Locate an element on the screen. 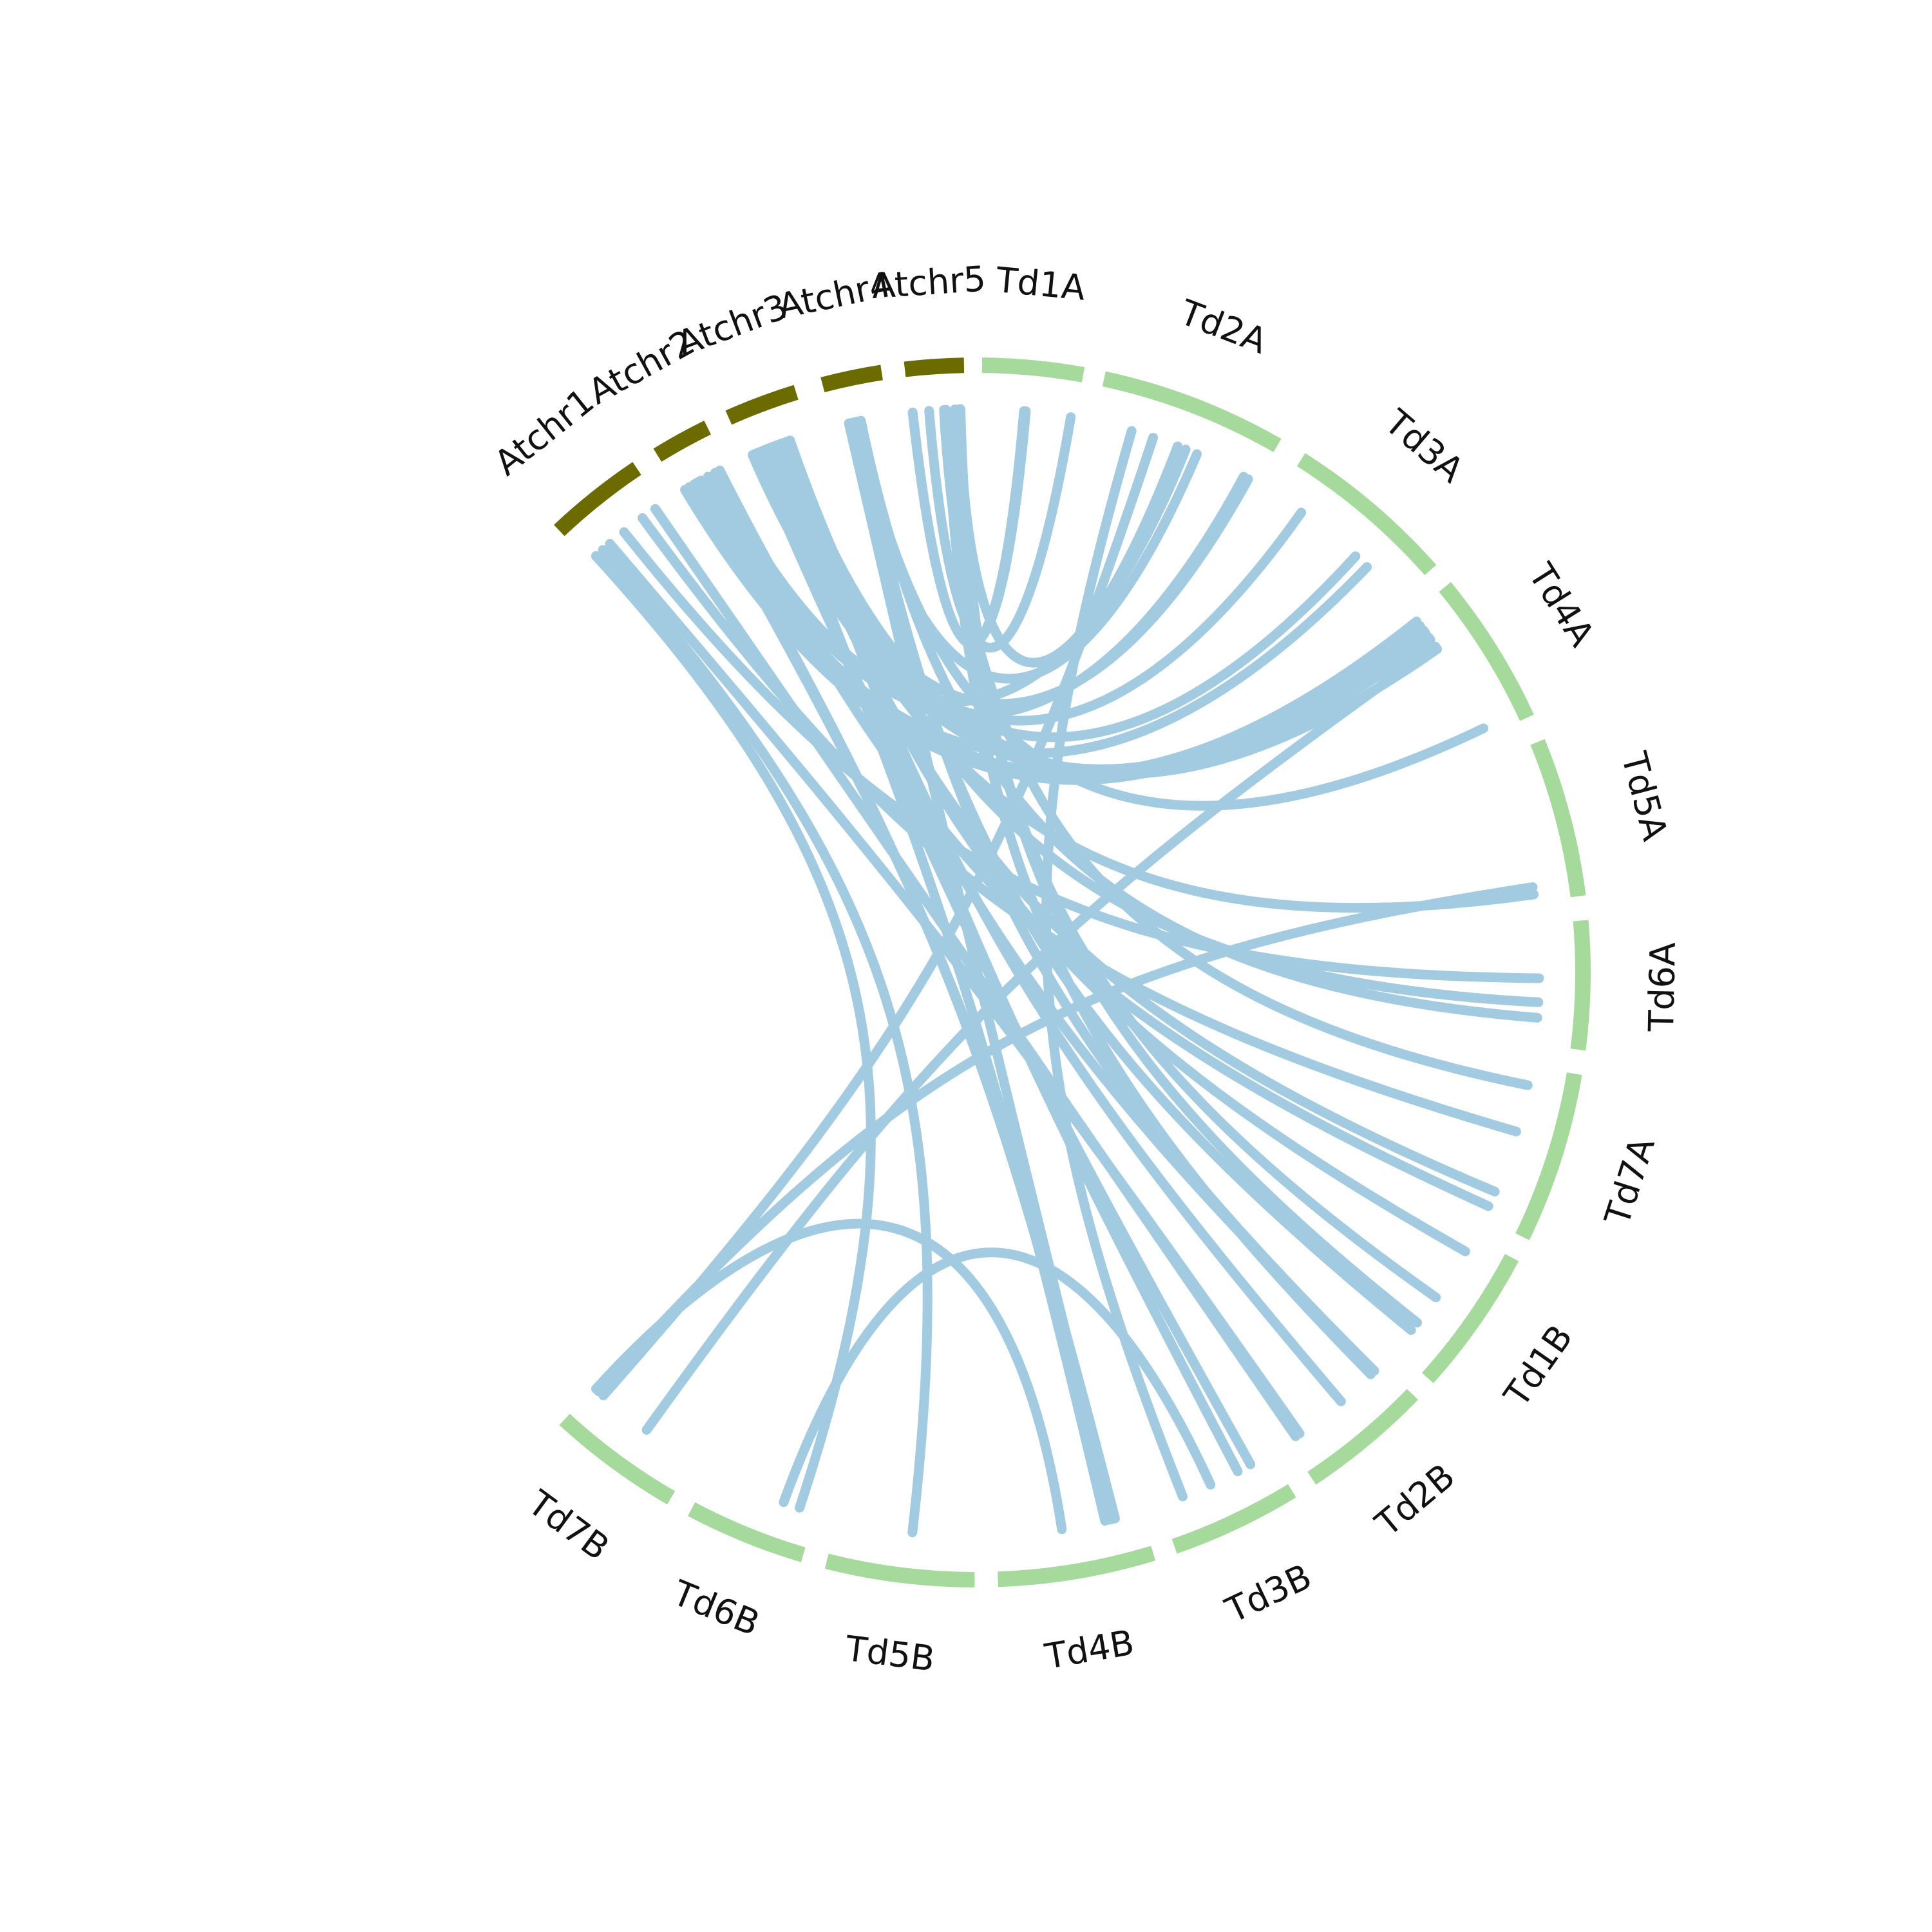 The height and width of the screenshot is (1932, 1932). segment-Td5B is located at coordinates (900, 1570).